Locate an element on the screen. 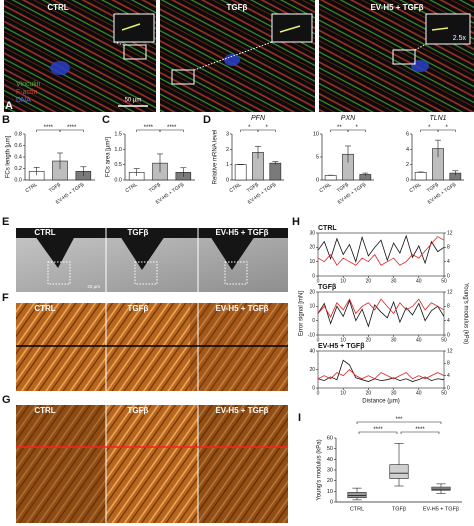 This screenshot has width=474, height=526. y-tick-label: 5 is located at coordinates (317, 157).